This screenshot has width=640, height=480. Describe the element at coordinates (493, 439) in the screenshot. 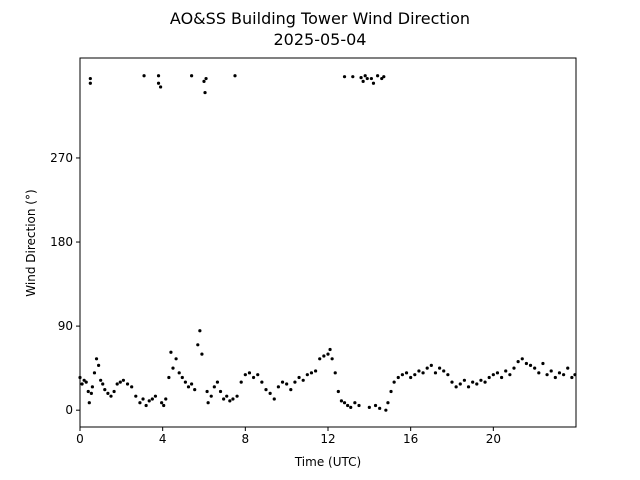

I see `x-tick-label: 20` at that location.